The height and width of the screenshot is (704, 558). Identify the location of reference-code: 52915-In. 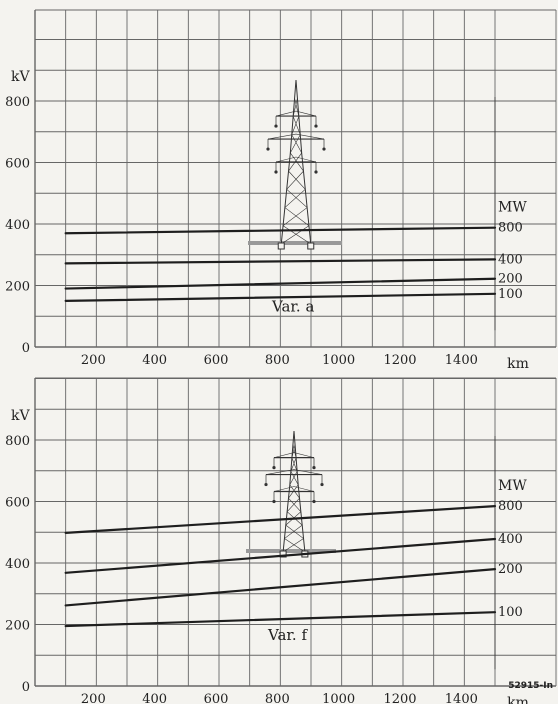
(530, 686).